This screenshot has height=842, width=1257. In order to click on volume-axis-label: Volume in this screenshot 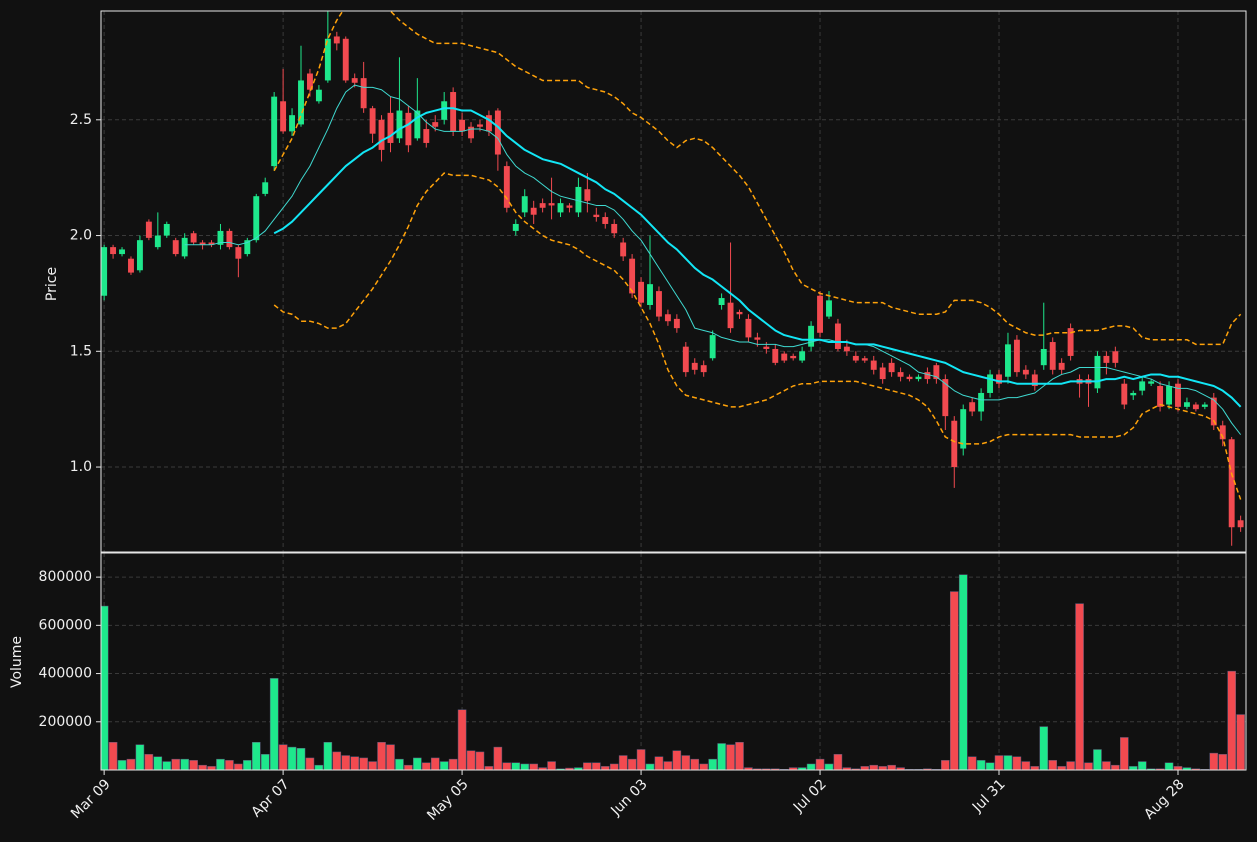, I will do `click(17, 662)`.